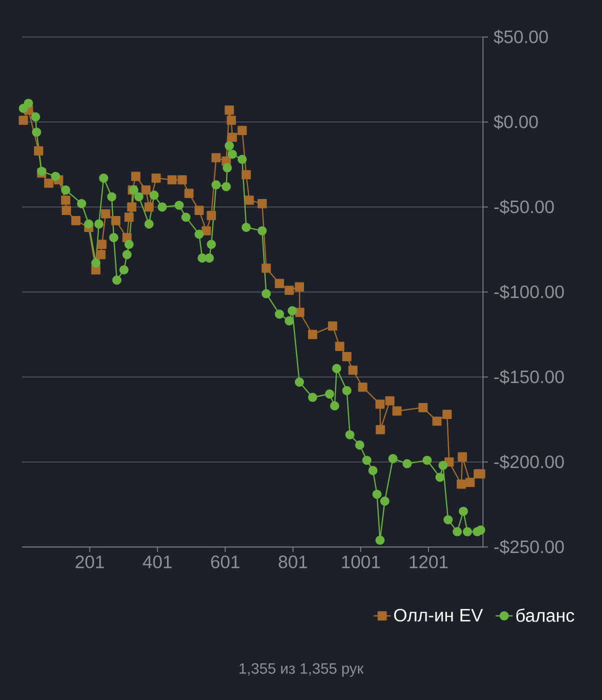  Describe the element at coordinates (90, 562) in the screenshot. I see `x-tick-label: 201` at that location.